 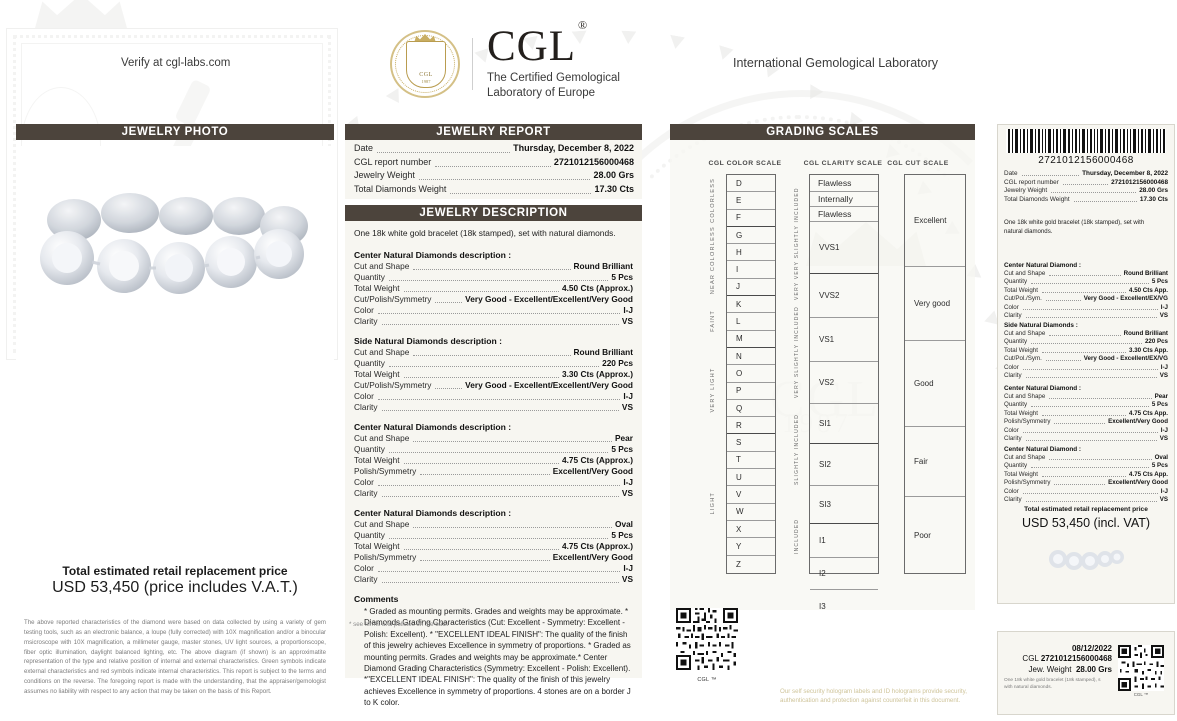 What do you see at coordinates (1086, 342) in the screenshot?
I see `duplicate-diamond-row: Quantity 220 Pcs` at bounding box center [1086, 342].